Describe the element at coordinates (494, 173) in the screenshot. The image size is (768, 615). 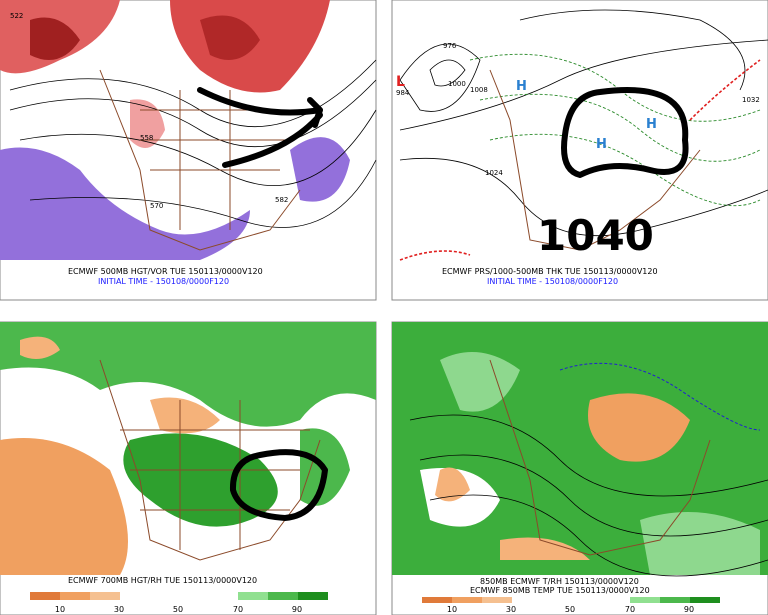
I see `contour-label: 1024` at that location.